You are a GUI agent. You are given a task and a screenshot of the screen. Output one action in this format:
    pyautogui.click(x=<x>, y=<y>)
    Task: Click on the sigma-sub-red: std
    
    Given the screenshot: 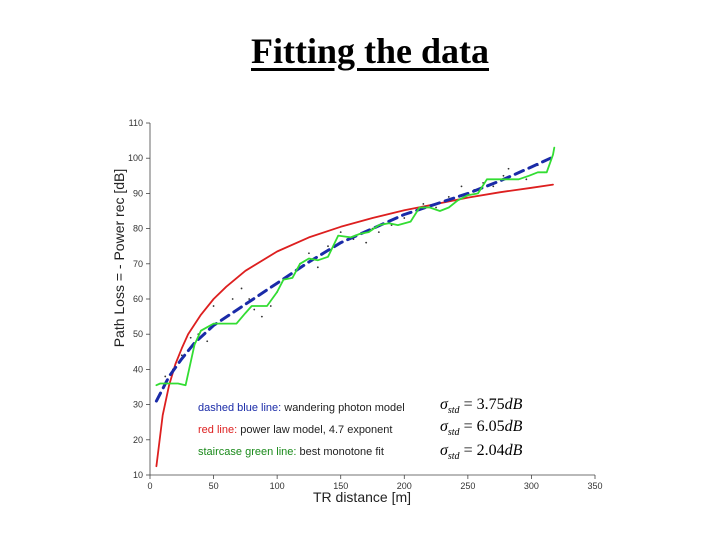 What is the action you would take?
    pyautogui.click(x=454, y=432)
    